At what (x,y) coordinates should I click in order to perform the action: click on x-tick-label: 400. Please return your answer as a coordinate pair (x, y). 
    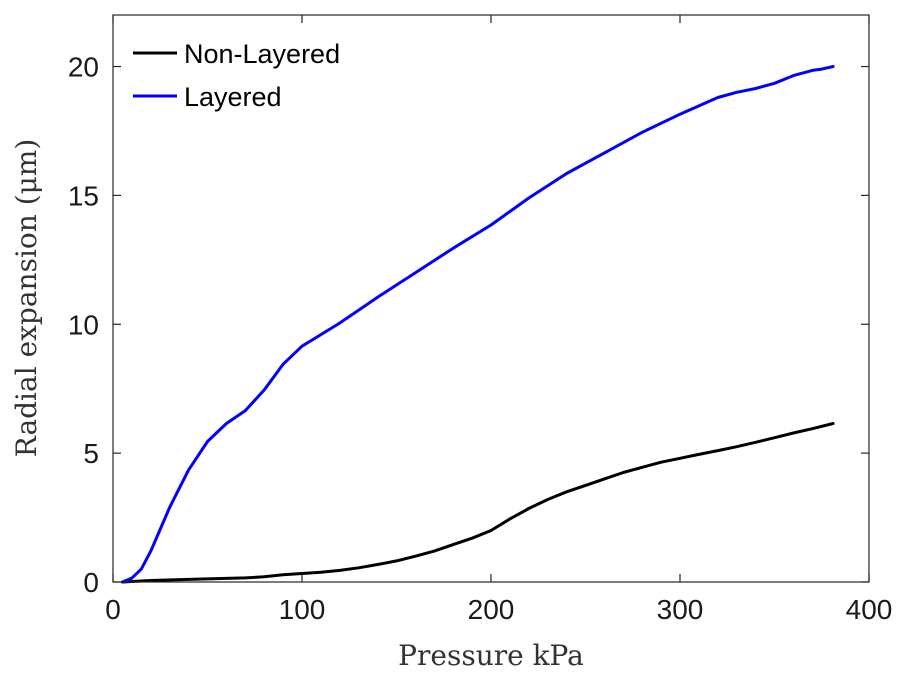
    Looking at the image, I should click on (869, 609).